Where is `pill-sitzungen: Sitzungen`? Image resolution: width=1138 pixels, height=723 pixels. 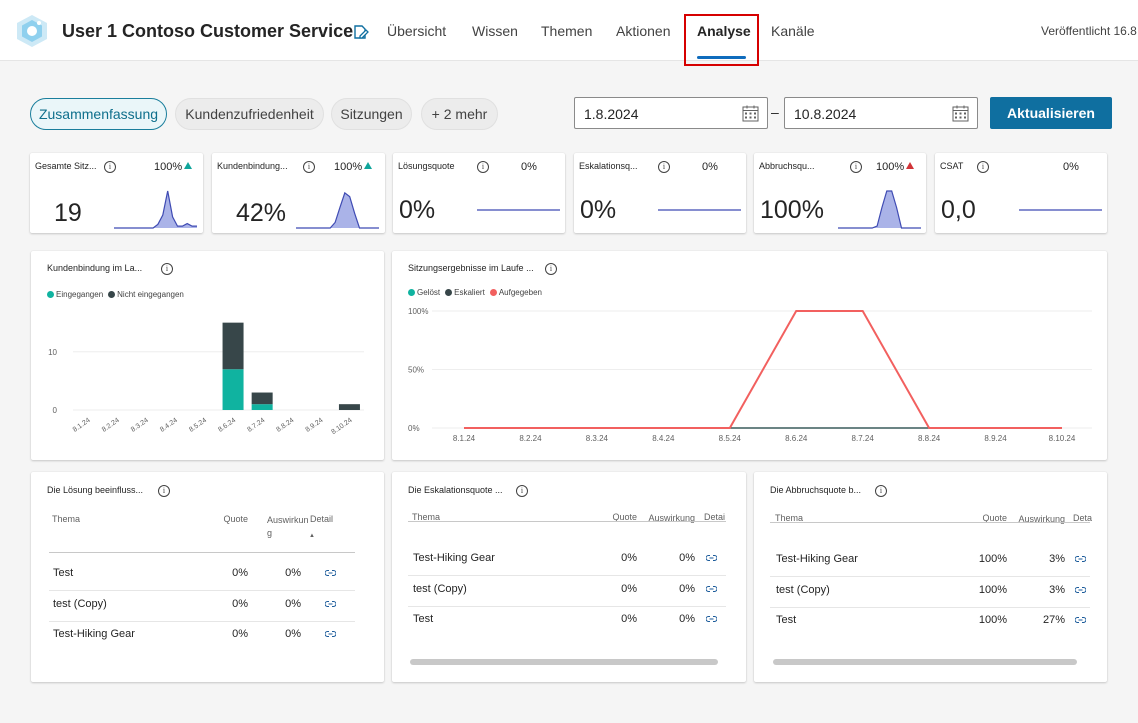 pill-sitzungen: Sitzungen is located at coordinates (371, 114).